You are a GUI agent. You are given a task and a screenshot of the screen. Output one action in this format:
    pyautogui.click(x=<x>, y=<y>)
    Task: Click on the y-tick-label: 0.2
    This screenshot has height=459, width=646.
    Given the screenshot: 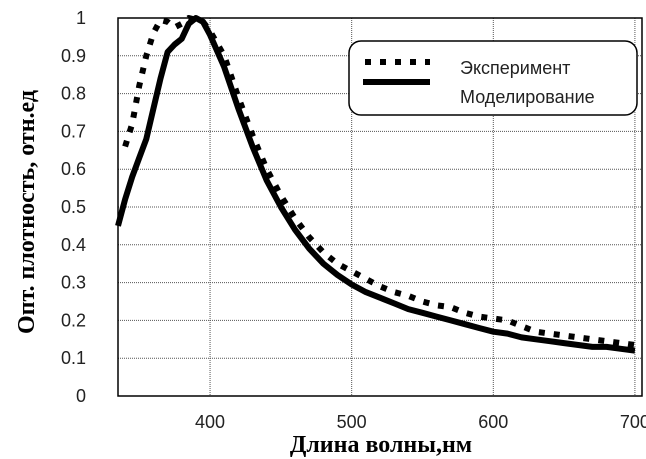 What is the action you would take?
    pyautogui.click(x=73, y=320)
    